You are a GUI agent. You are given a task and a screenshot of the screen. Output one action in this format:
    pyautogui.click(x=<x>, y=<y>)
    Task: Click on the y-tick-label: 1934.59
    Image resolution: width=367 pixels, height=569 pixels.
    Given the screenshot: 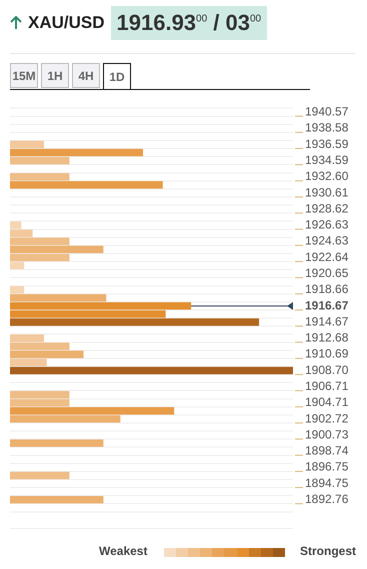 What is the action you would take?
    pyautogui.click(x=327, y=159)
    